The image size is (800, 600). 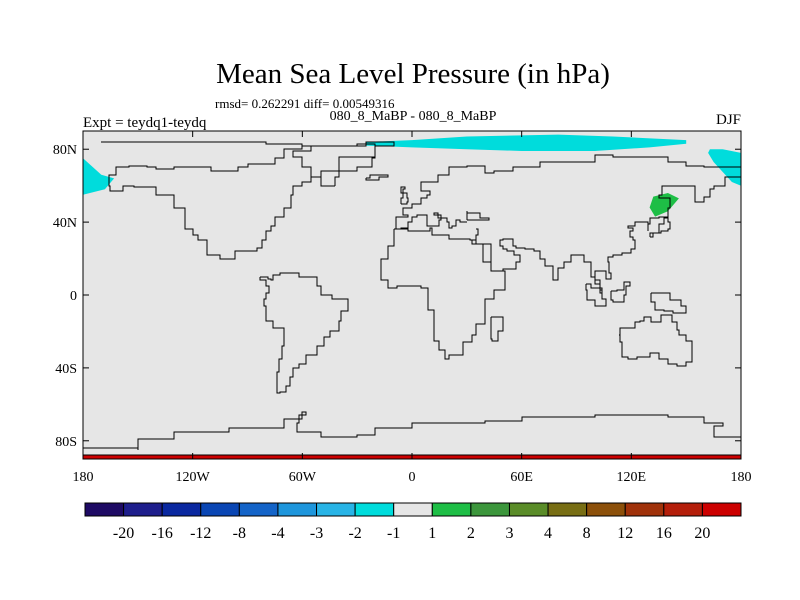 I want to click on colorbar-label: -8, so click(x=239, y=533).